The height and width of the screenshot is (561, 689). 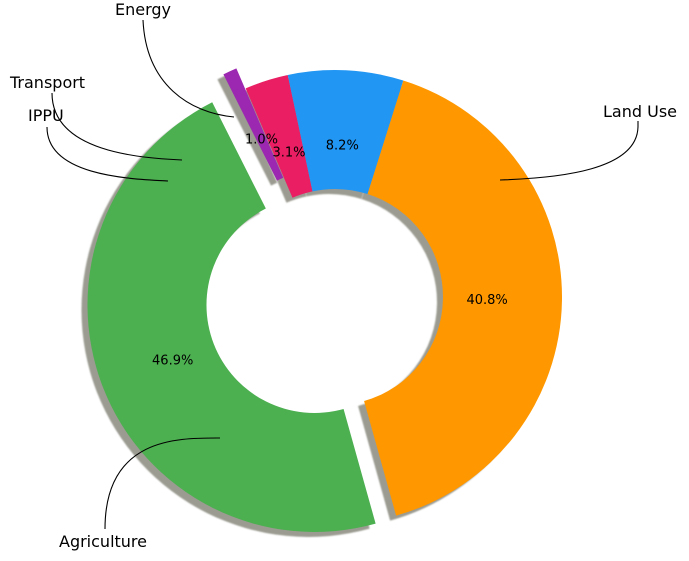 What do you see at coordinates (253, 124) in the screenshot?
I see `slice-ippu` at bounding box center [253, 124].